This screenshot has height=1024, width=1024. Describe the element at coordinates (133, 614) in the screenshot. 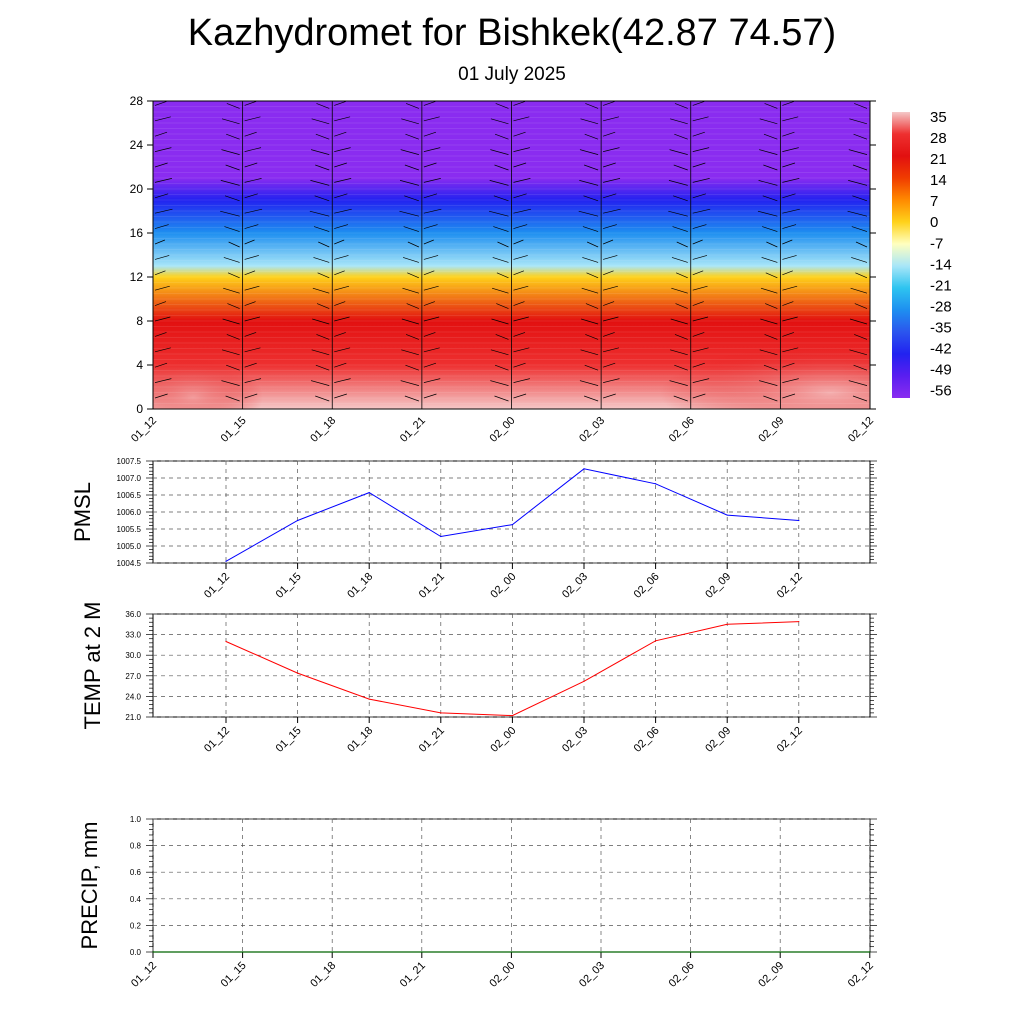

I see `y-tick-label: 36.0` at that location.